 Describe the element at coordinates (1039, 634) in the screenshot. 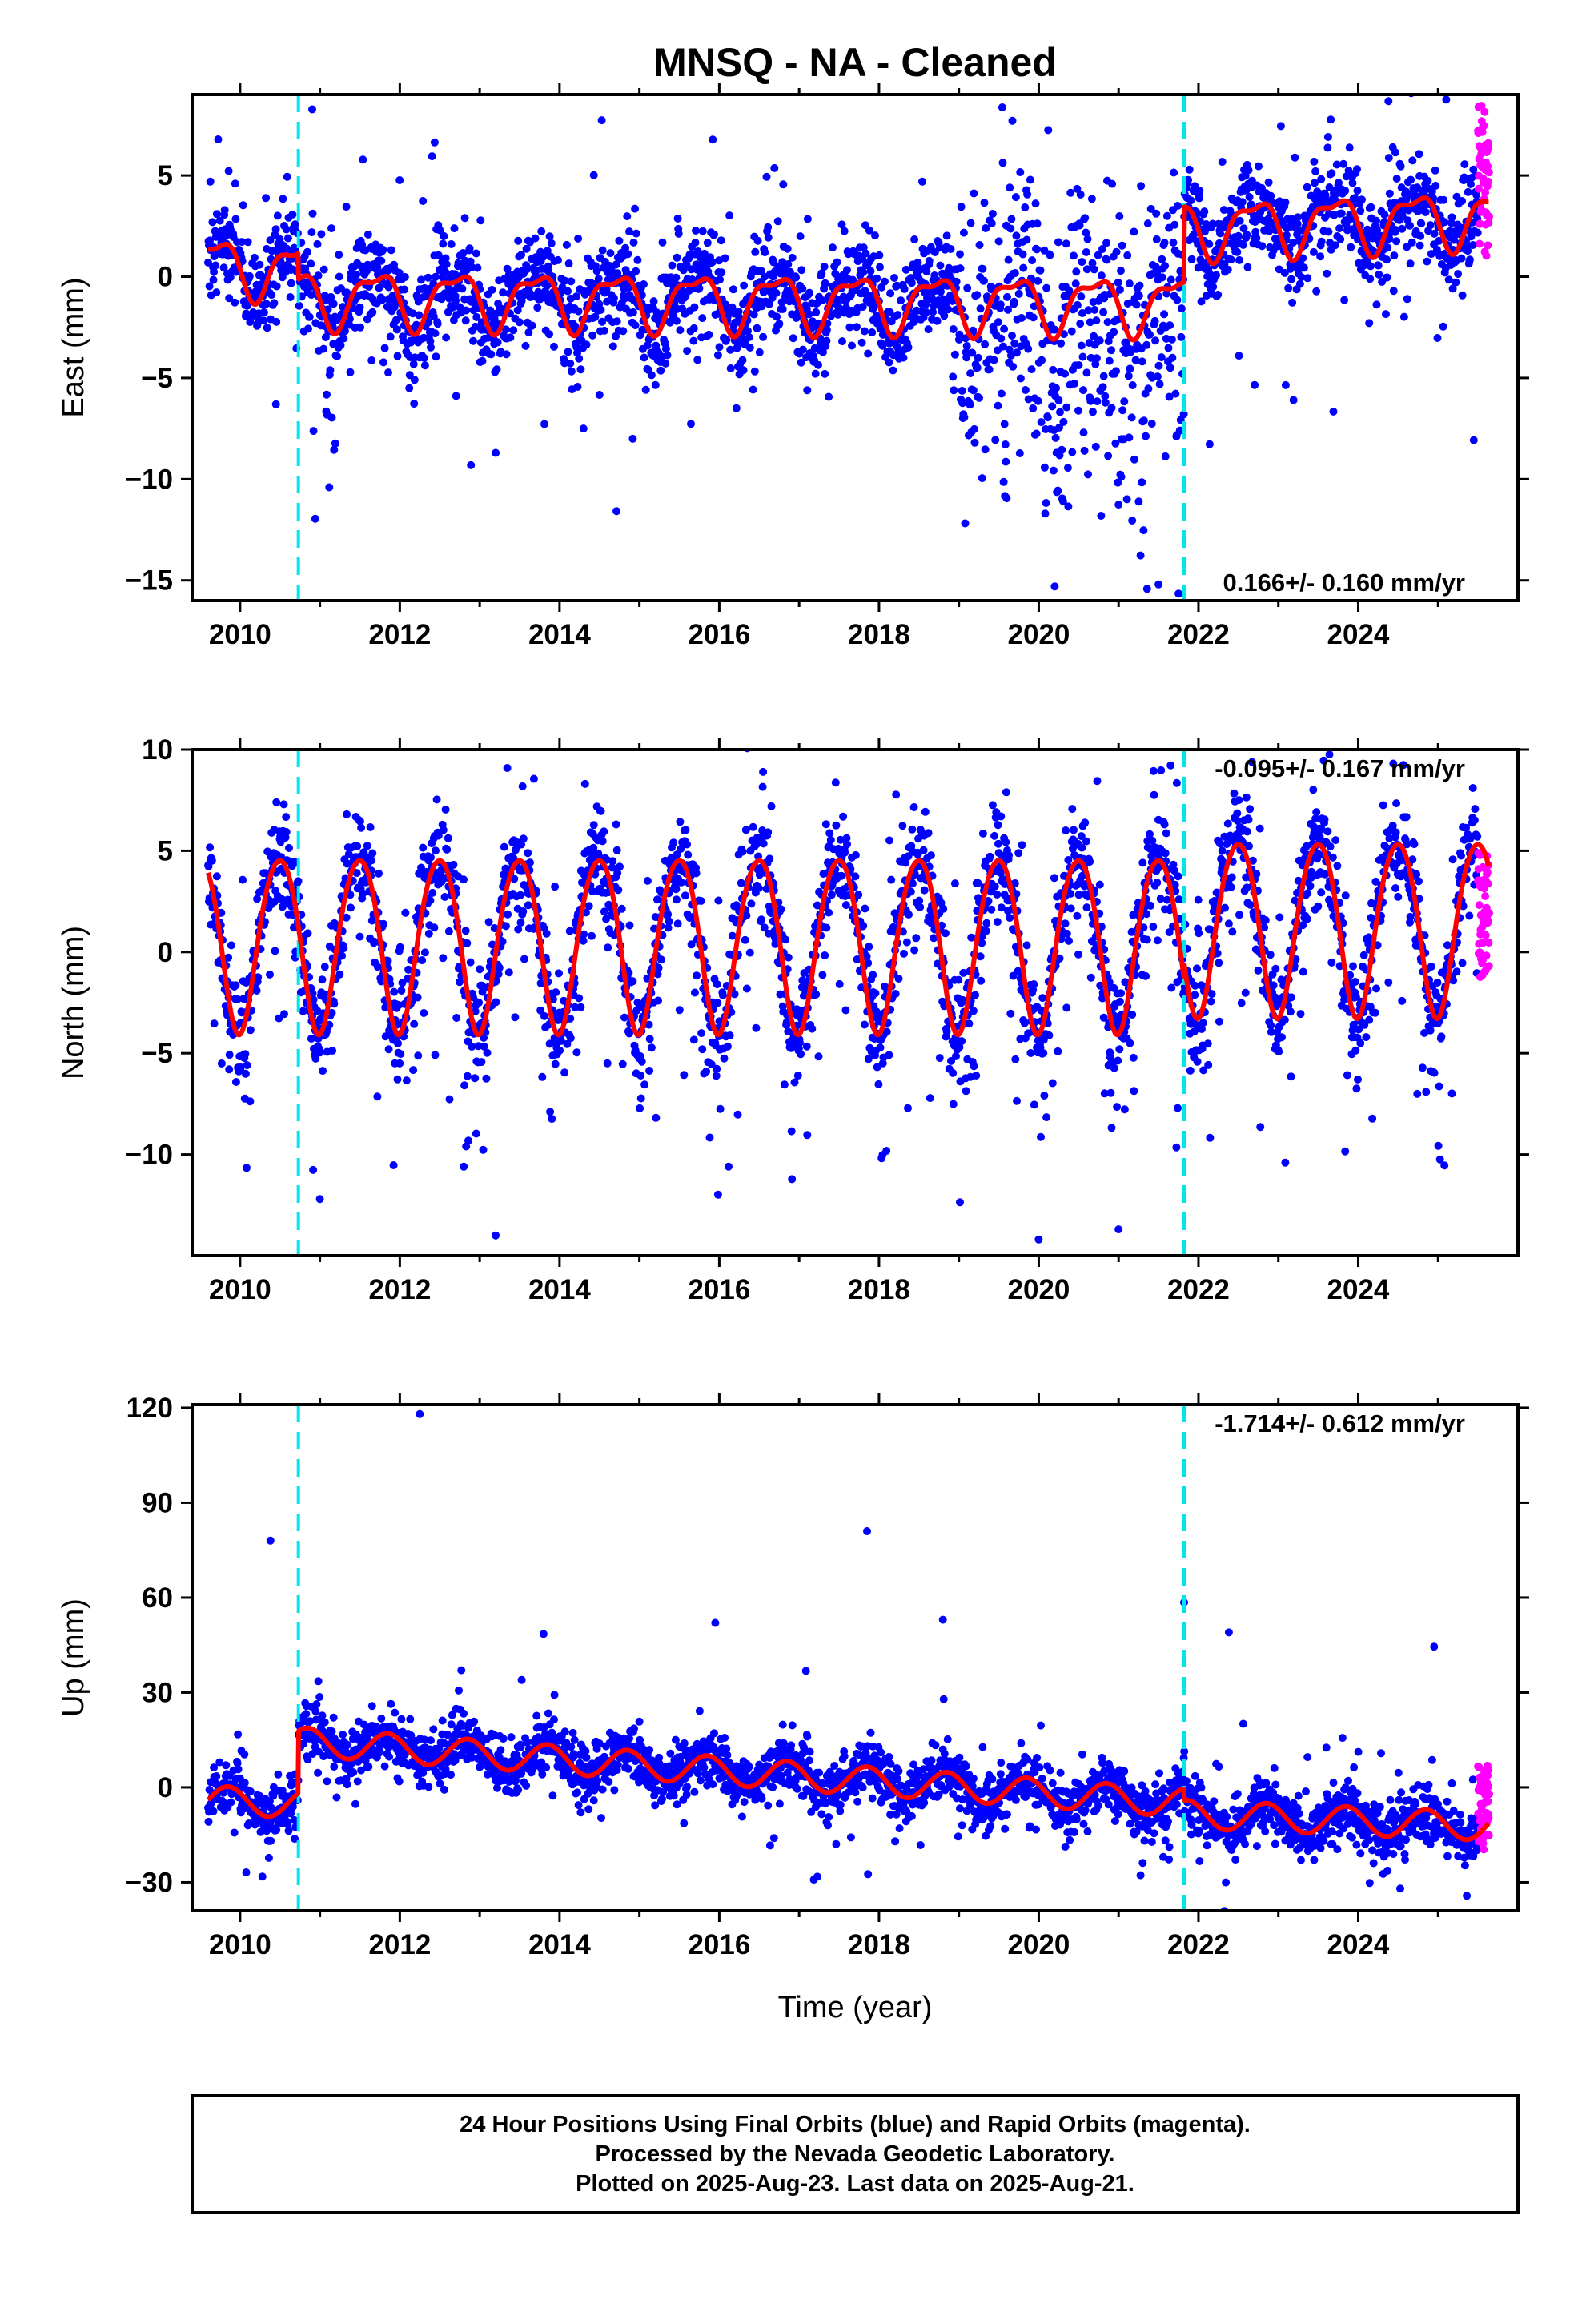

I see `east-xtick-label: 2020` at that location.